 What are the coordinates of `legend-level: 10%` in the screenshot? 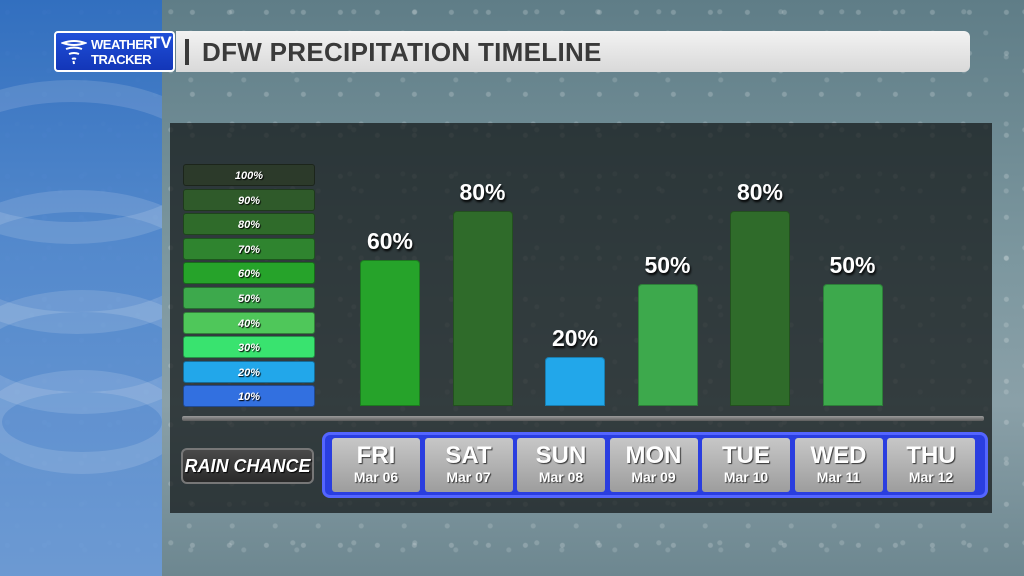 It's located at (249, 396).